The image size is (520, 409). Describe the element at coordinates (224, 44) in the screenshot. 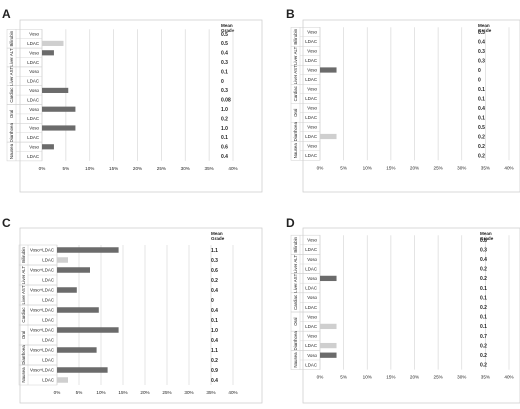

I see `mean-grade-value: 0.5` at that location.